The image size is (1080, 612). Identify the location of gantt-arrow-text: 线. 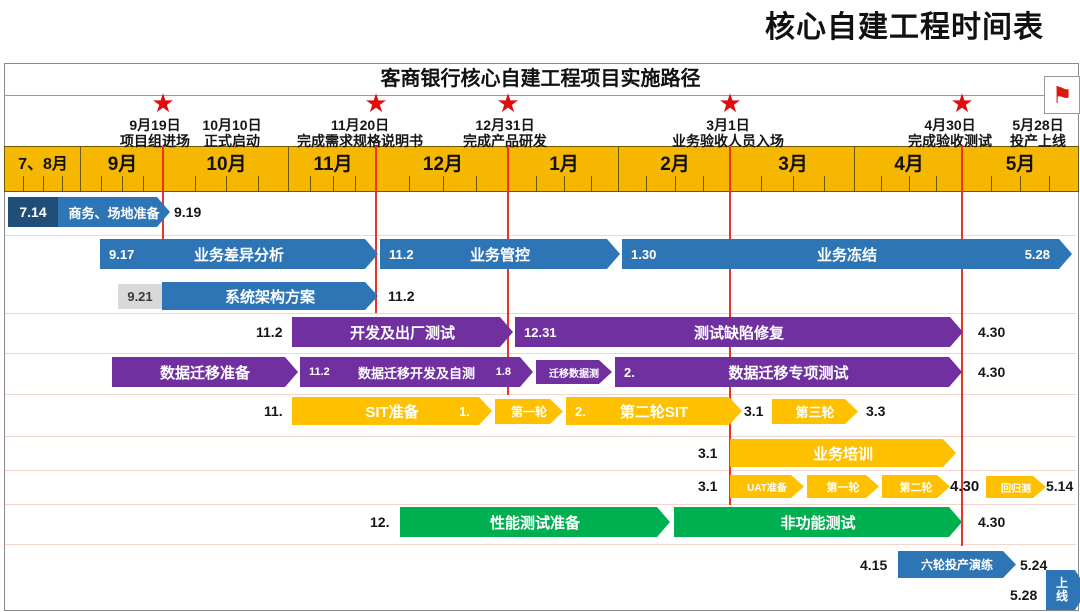
(1061, 596).